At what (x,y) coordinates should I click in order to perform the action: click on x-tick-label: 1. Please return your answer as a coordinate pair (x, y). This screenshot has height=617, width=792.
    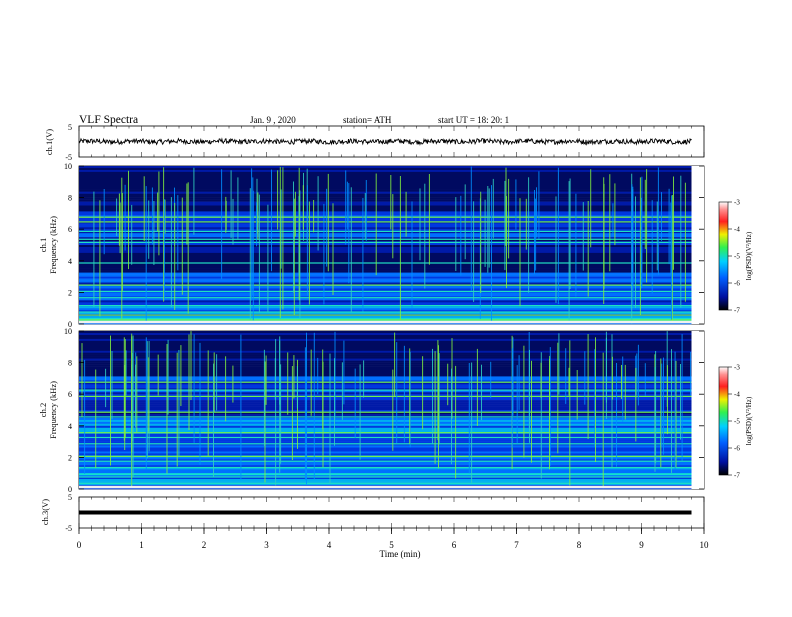
    Looking at the image, I should click on (141, 545).